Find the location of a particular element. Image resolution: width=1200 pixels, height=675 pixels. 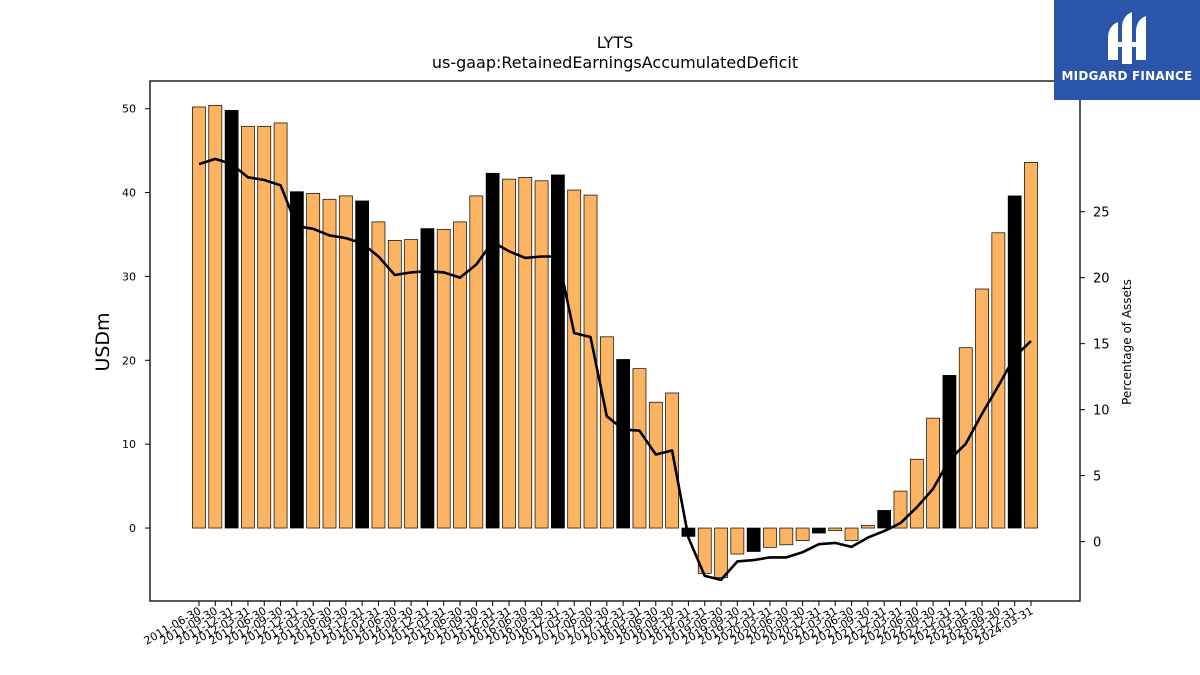

logo-wordmark: MIDGARD FINANCE is located at coordinates (1127, 76).